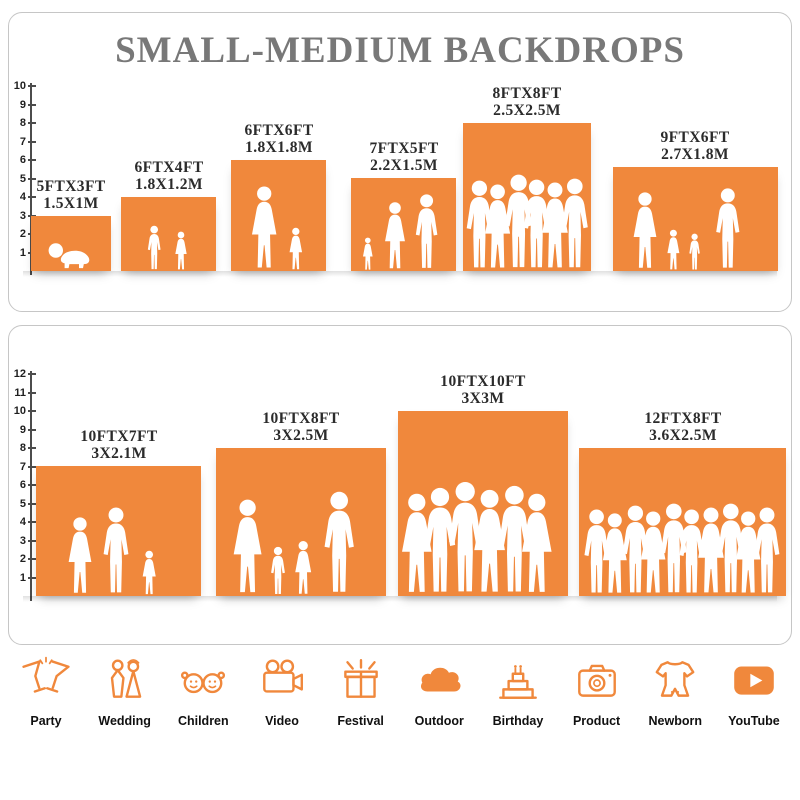  I want to click on category-label: Video, so click(282, 721).